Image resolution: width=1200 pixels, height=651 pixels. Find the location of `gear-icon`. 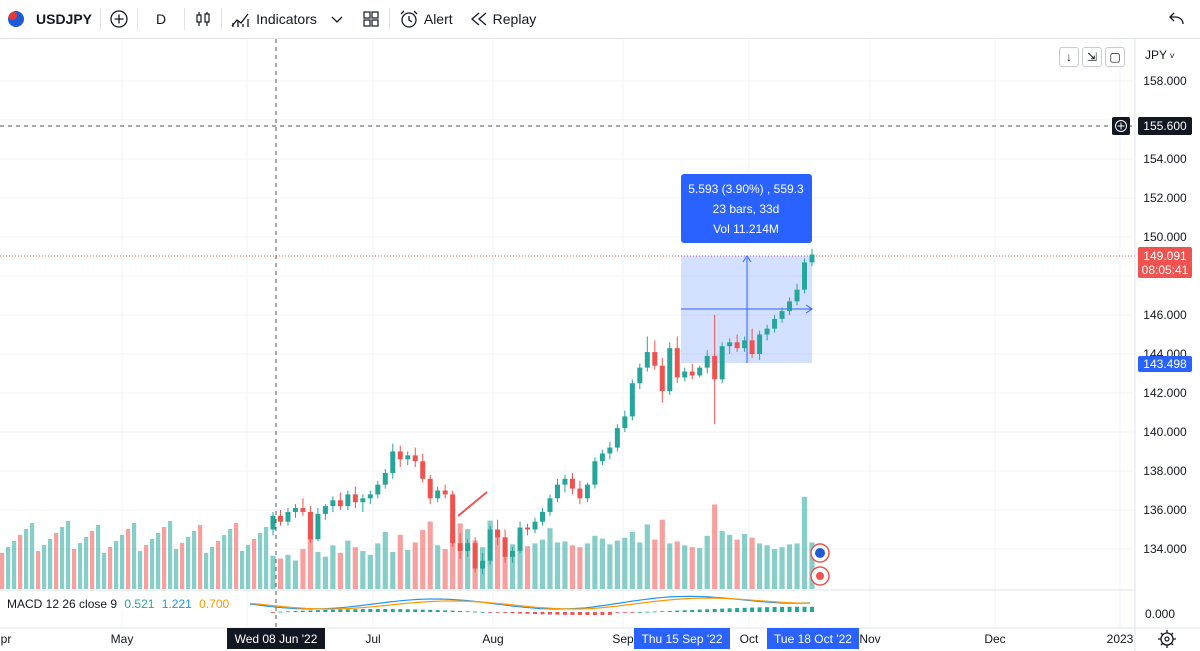

gear-icon is located at coordinates (1167, 639).